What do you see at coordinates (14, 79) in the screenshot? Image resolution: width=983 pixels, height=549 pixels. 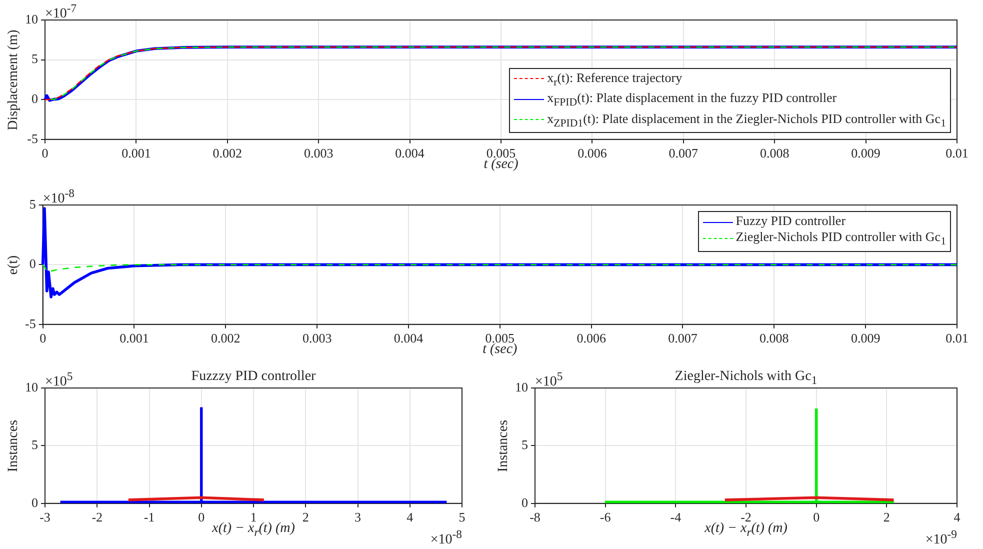 I see `y-axis-title: Displacement (m)` at bounding box center [14, 79].